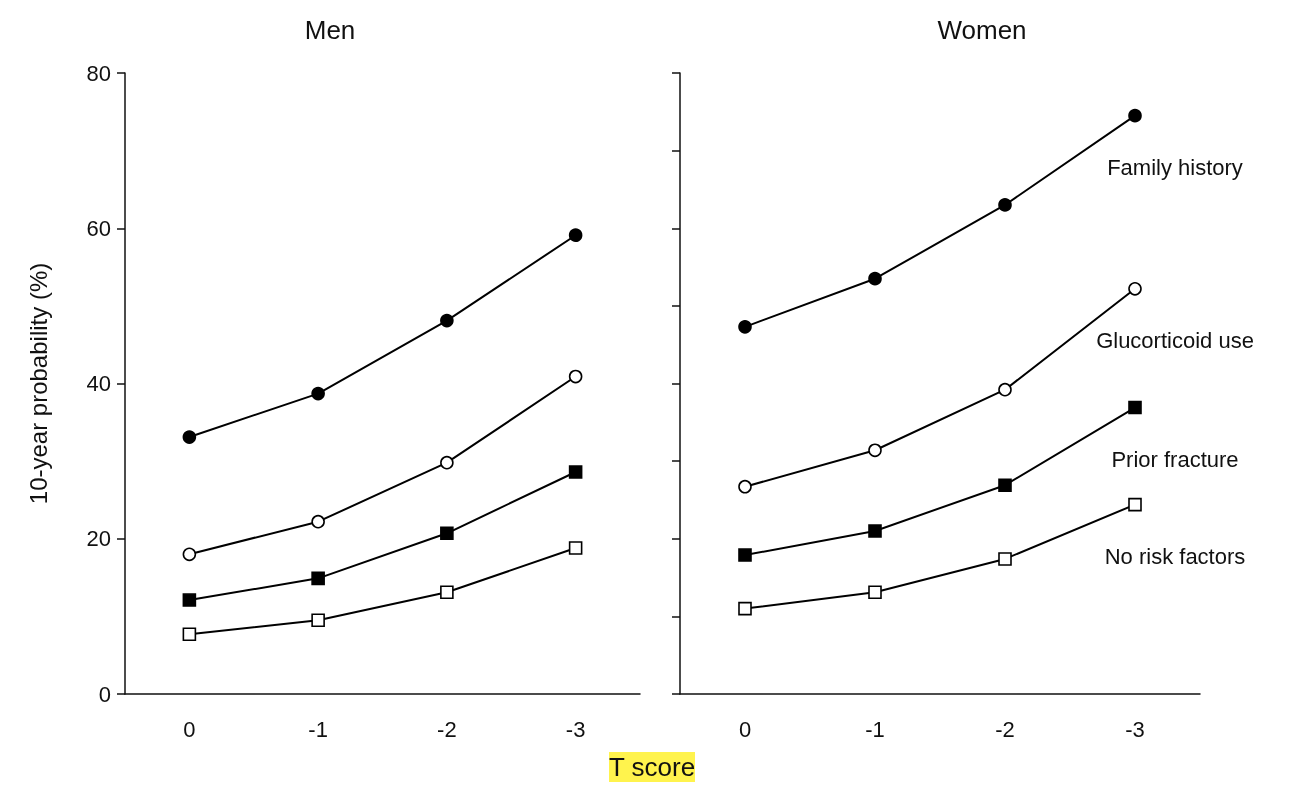  I want to click on series-label: No risk factors, so click(1175, 556).